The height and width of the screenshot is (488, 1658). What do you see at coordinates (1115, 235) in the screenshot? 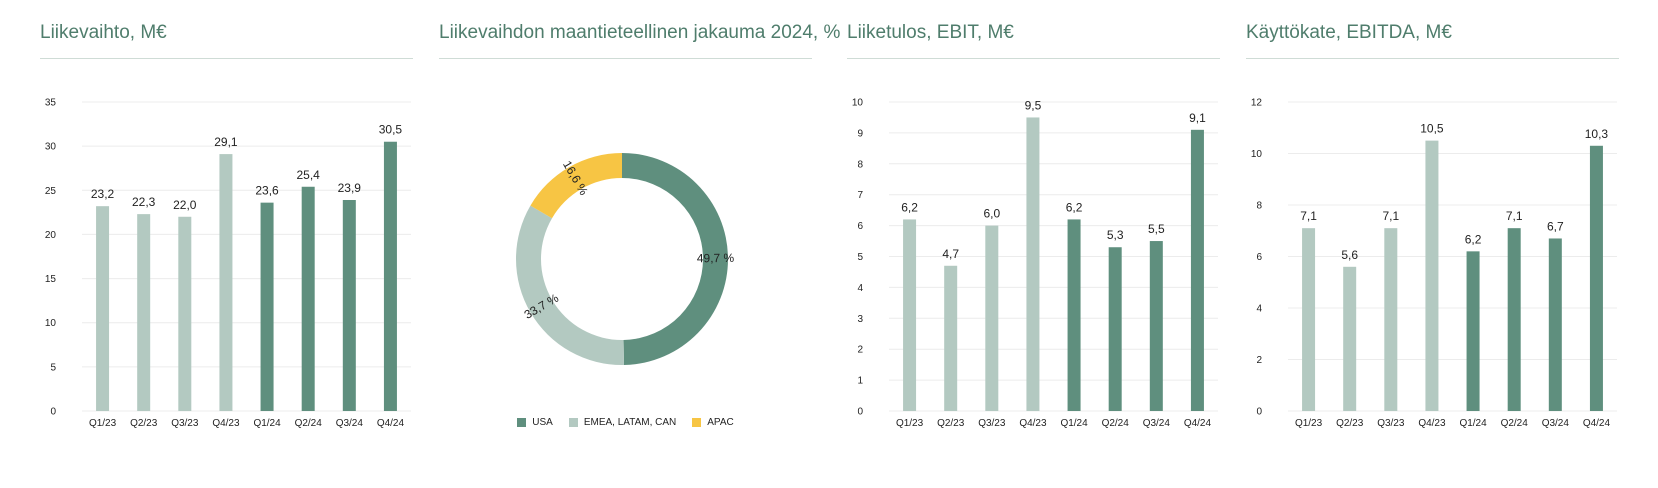
I see `data-label: 5,3` at bounding box center [1115, 235].